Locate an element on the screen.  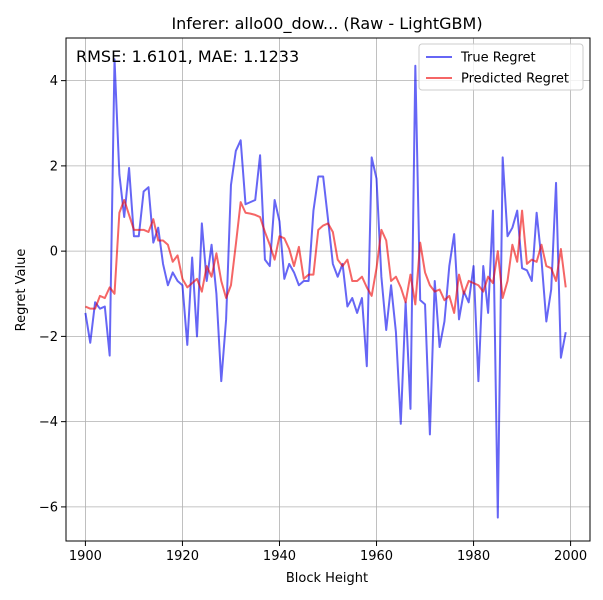
x-tick-label: 1940 is located at coordinates (279, 556).